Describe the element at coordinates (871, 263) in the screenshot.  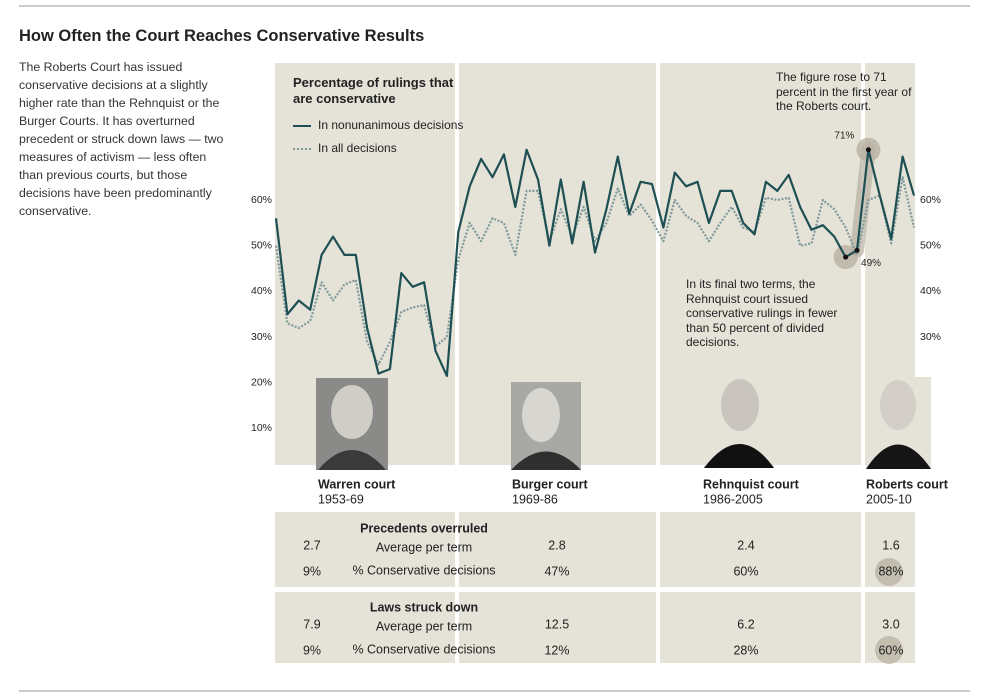
I see `data-label: 49%` at that location.